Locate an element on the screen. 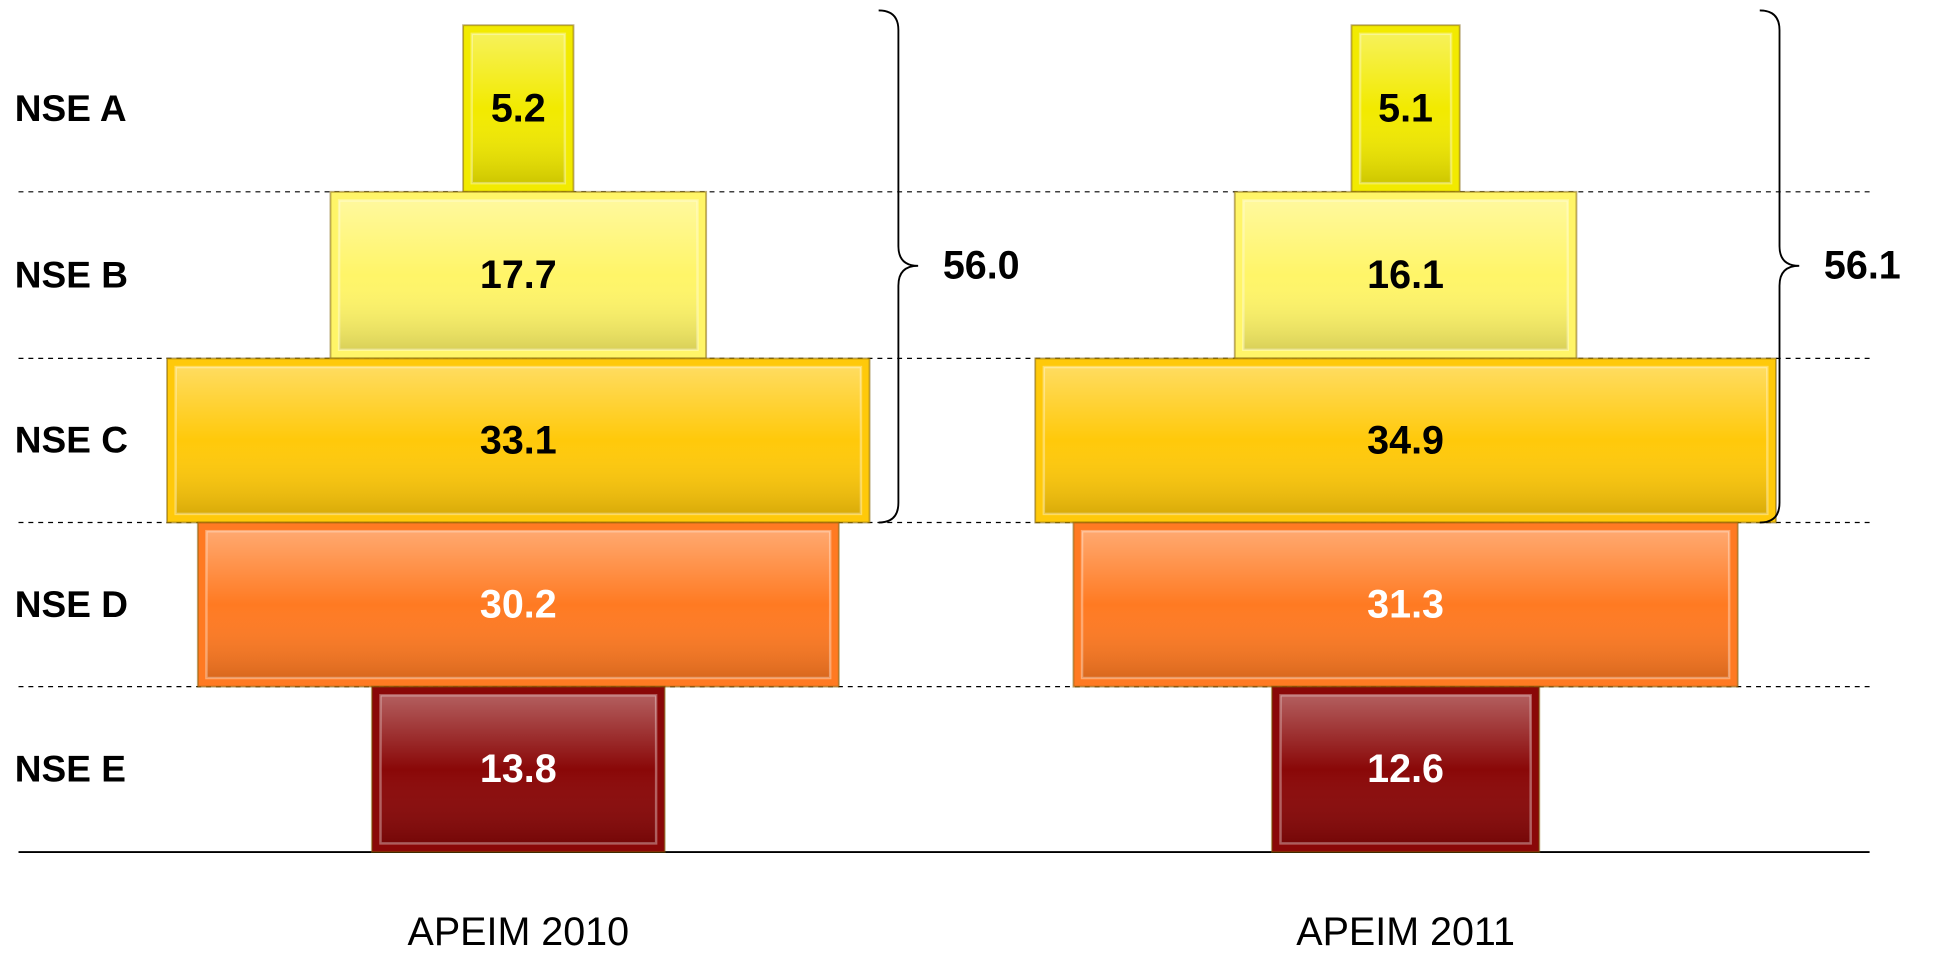 The height and width of the screenshot is (955, 1935). value-label: 17.7 is located at coordinates (518, 275).